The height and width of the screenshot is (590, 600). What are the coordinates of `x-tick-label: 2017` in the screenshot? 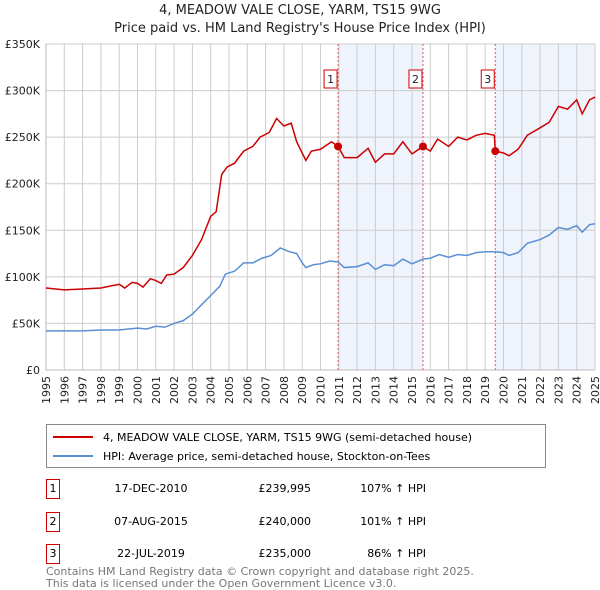 It's located at (449, 390).